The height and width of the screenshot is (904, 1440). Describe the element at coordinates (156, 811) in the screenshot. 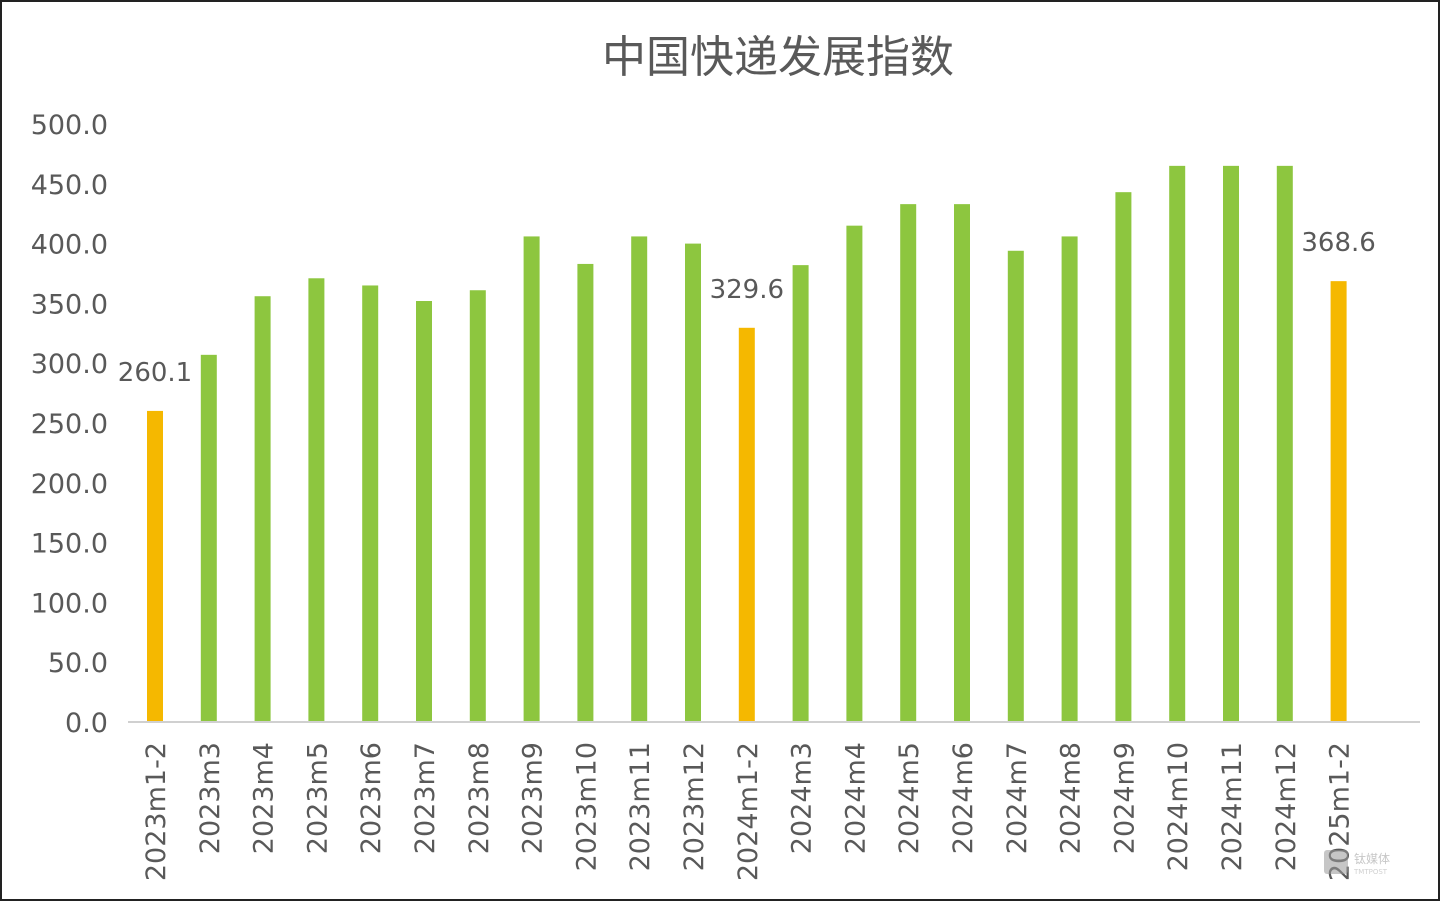

I see `x-tick-label: 2023m1-2` at that location.